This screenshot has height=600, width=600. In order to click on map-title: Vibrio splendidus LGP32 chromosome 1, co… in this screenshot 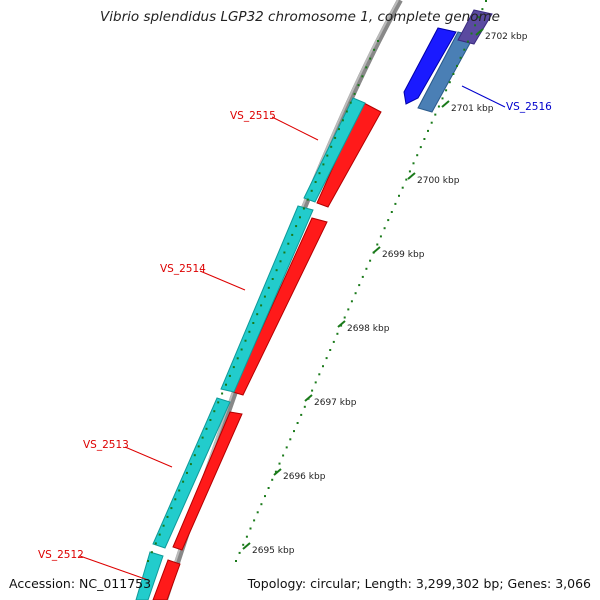, I will do `click(300, 17)`.